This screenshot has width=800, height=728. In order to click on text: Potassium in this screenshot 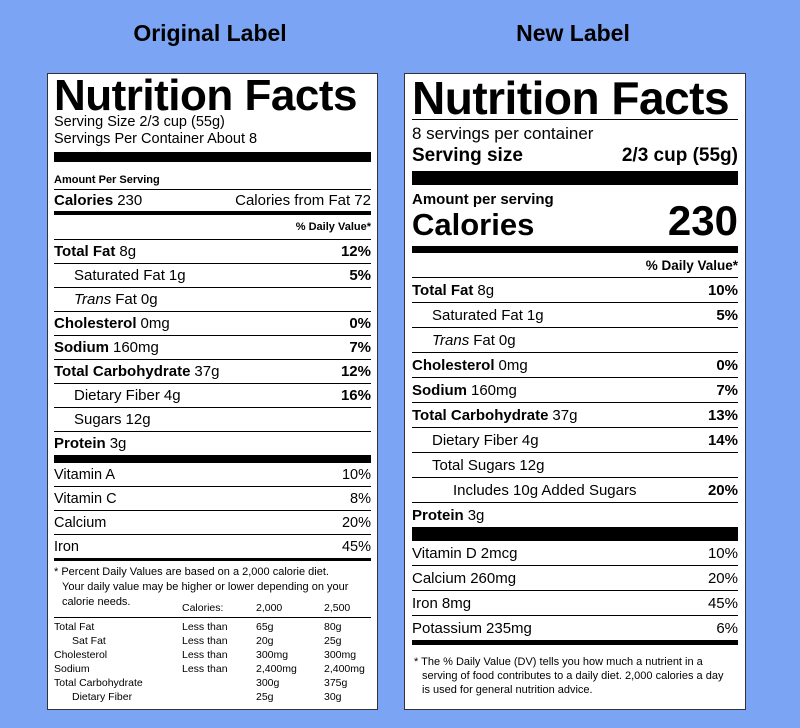, I will do `click(447, 628)`.